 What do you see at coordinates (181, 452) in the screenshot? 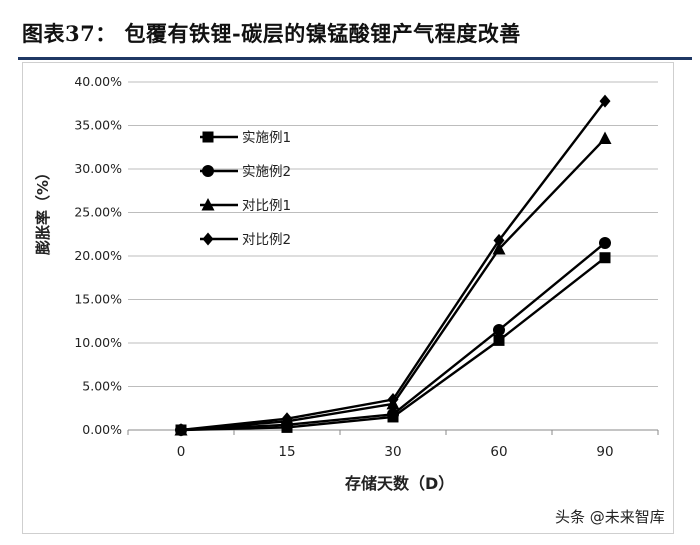
I see `x-tick-label: 0` at bounding box center [181, 452].